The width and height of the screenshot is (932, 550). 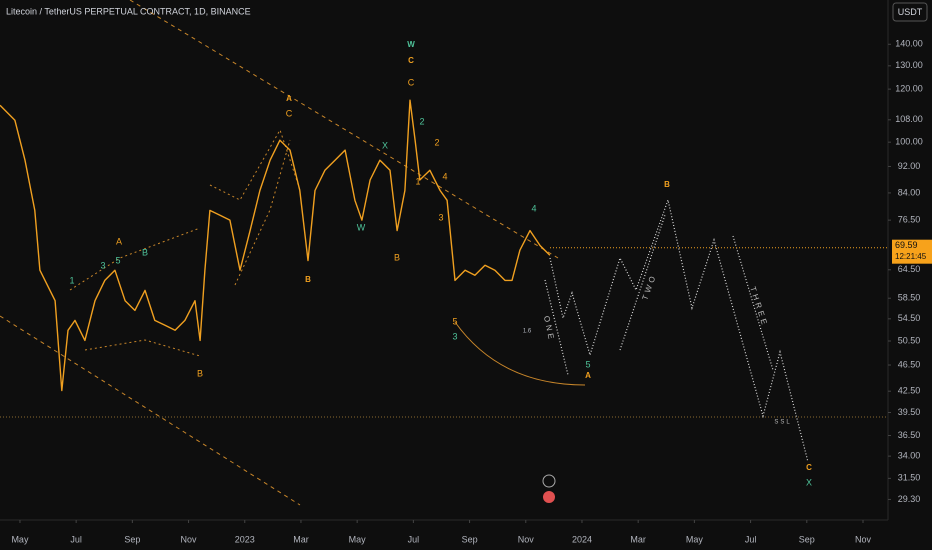 I want to click on x-tick-label: 2024, so click(x=582, y=539).